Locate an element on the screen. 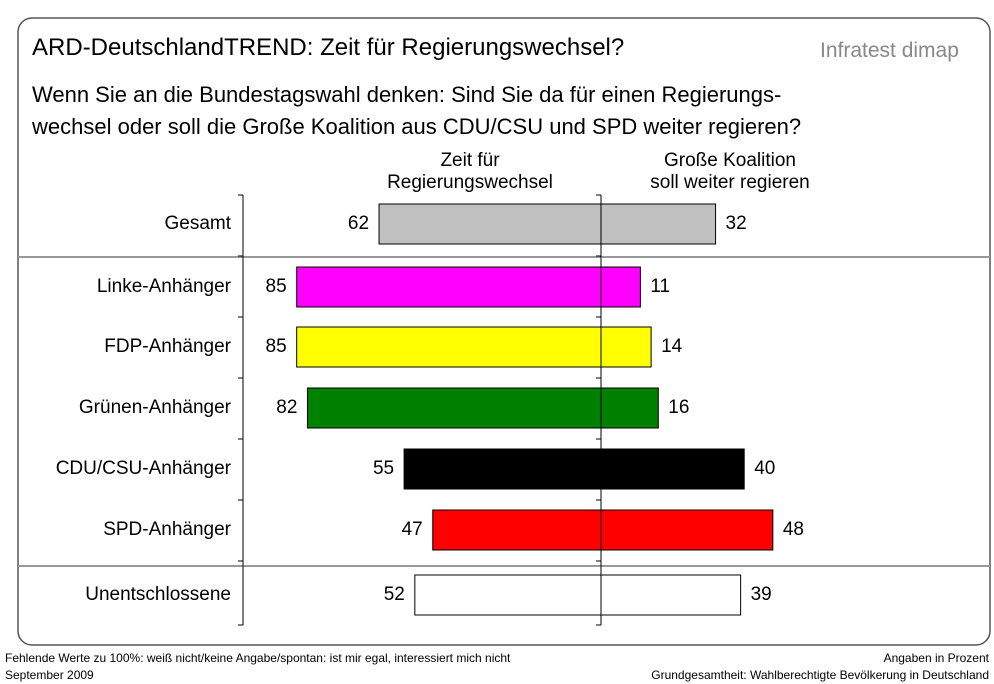 The height and width of the screenshot is (684, 994). brand: Infratest dimap is located at coordinates (889, 50).